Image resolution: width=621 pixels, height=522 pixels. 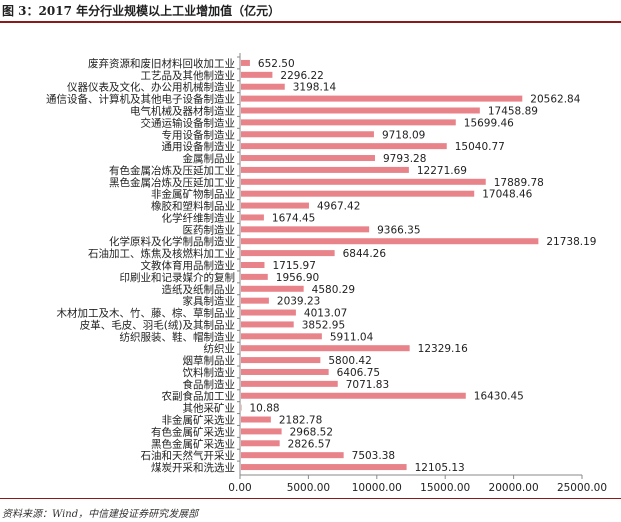 What do you see at coordinates (358, 373) in the screenshot?
I see `data-label: 6406.75` at bounding box center [358, 373].